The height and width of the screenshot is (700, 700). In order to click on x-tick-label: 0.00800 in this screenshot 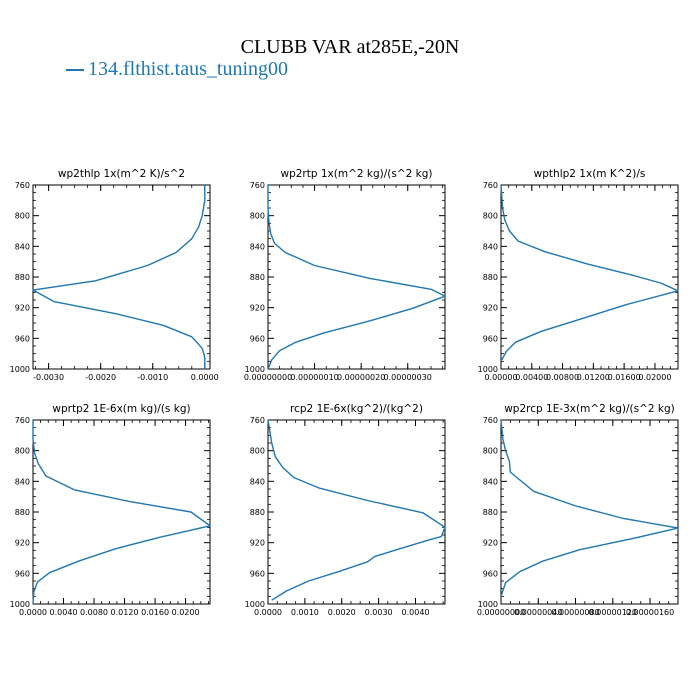, I will do `click(562, 377)`.